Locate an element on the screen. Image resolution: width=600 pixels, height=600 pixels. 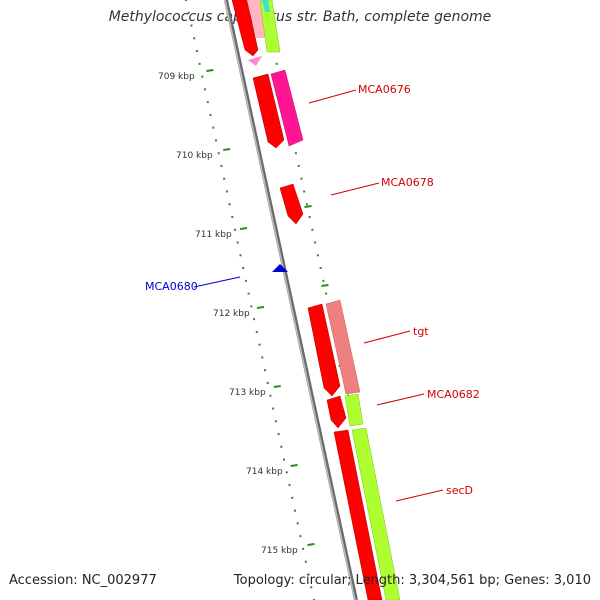
scale-label-714: 714 kbp is located at coordinates (264, 472).